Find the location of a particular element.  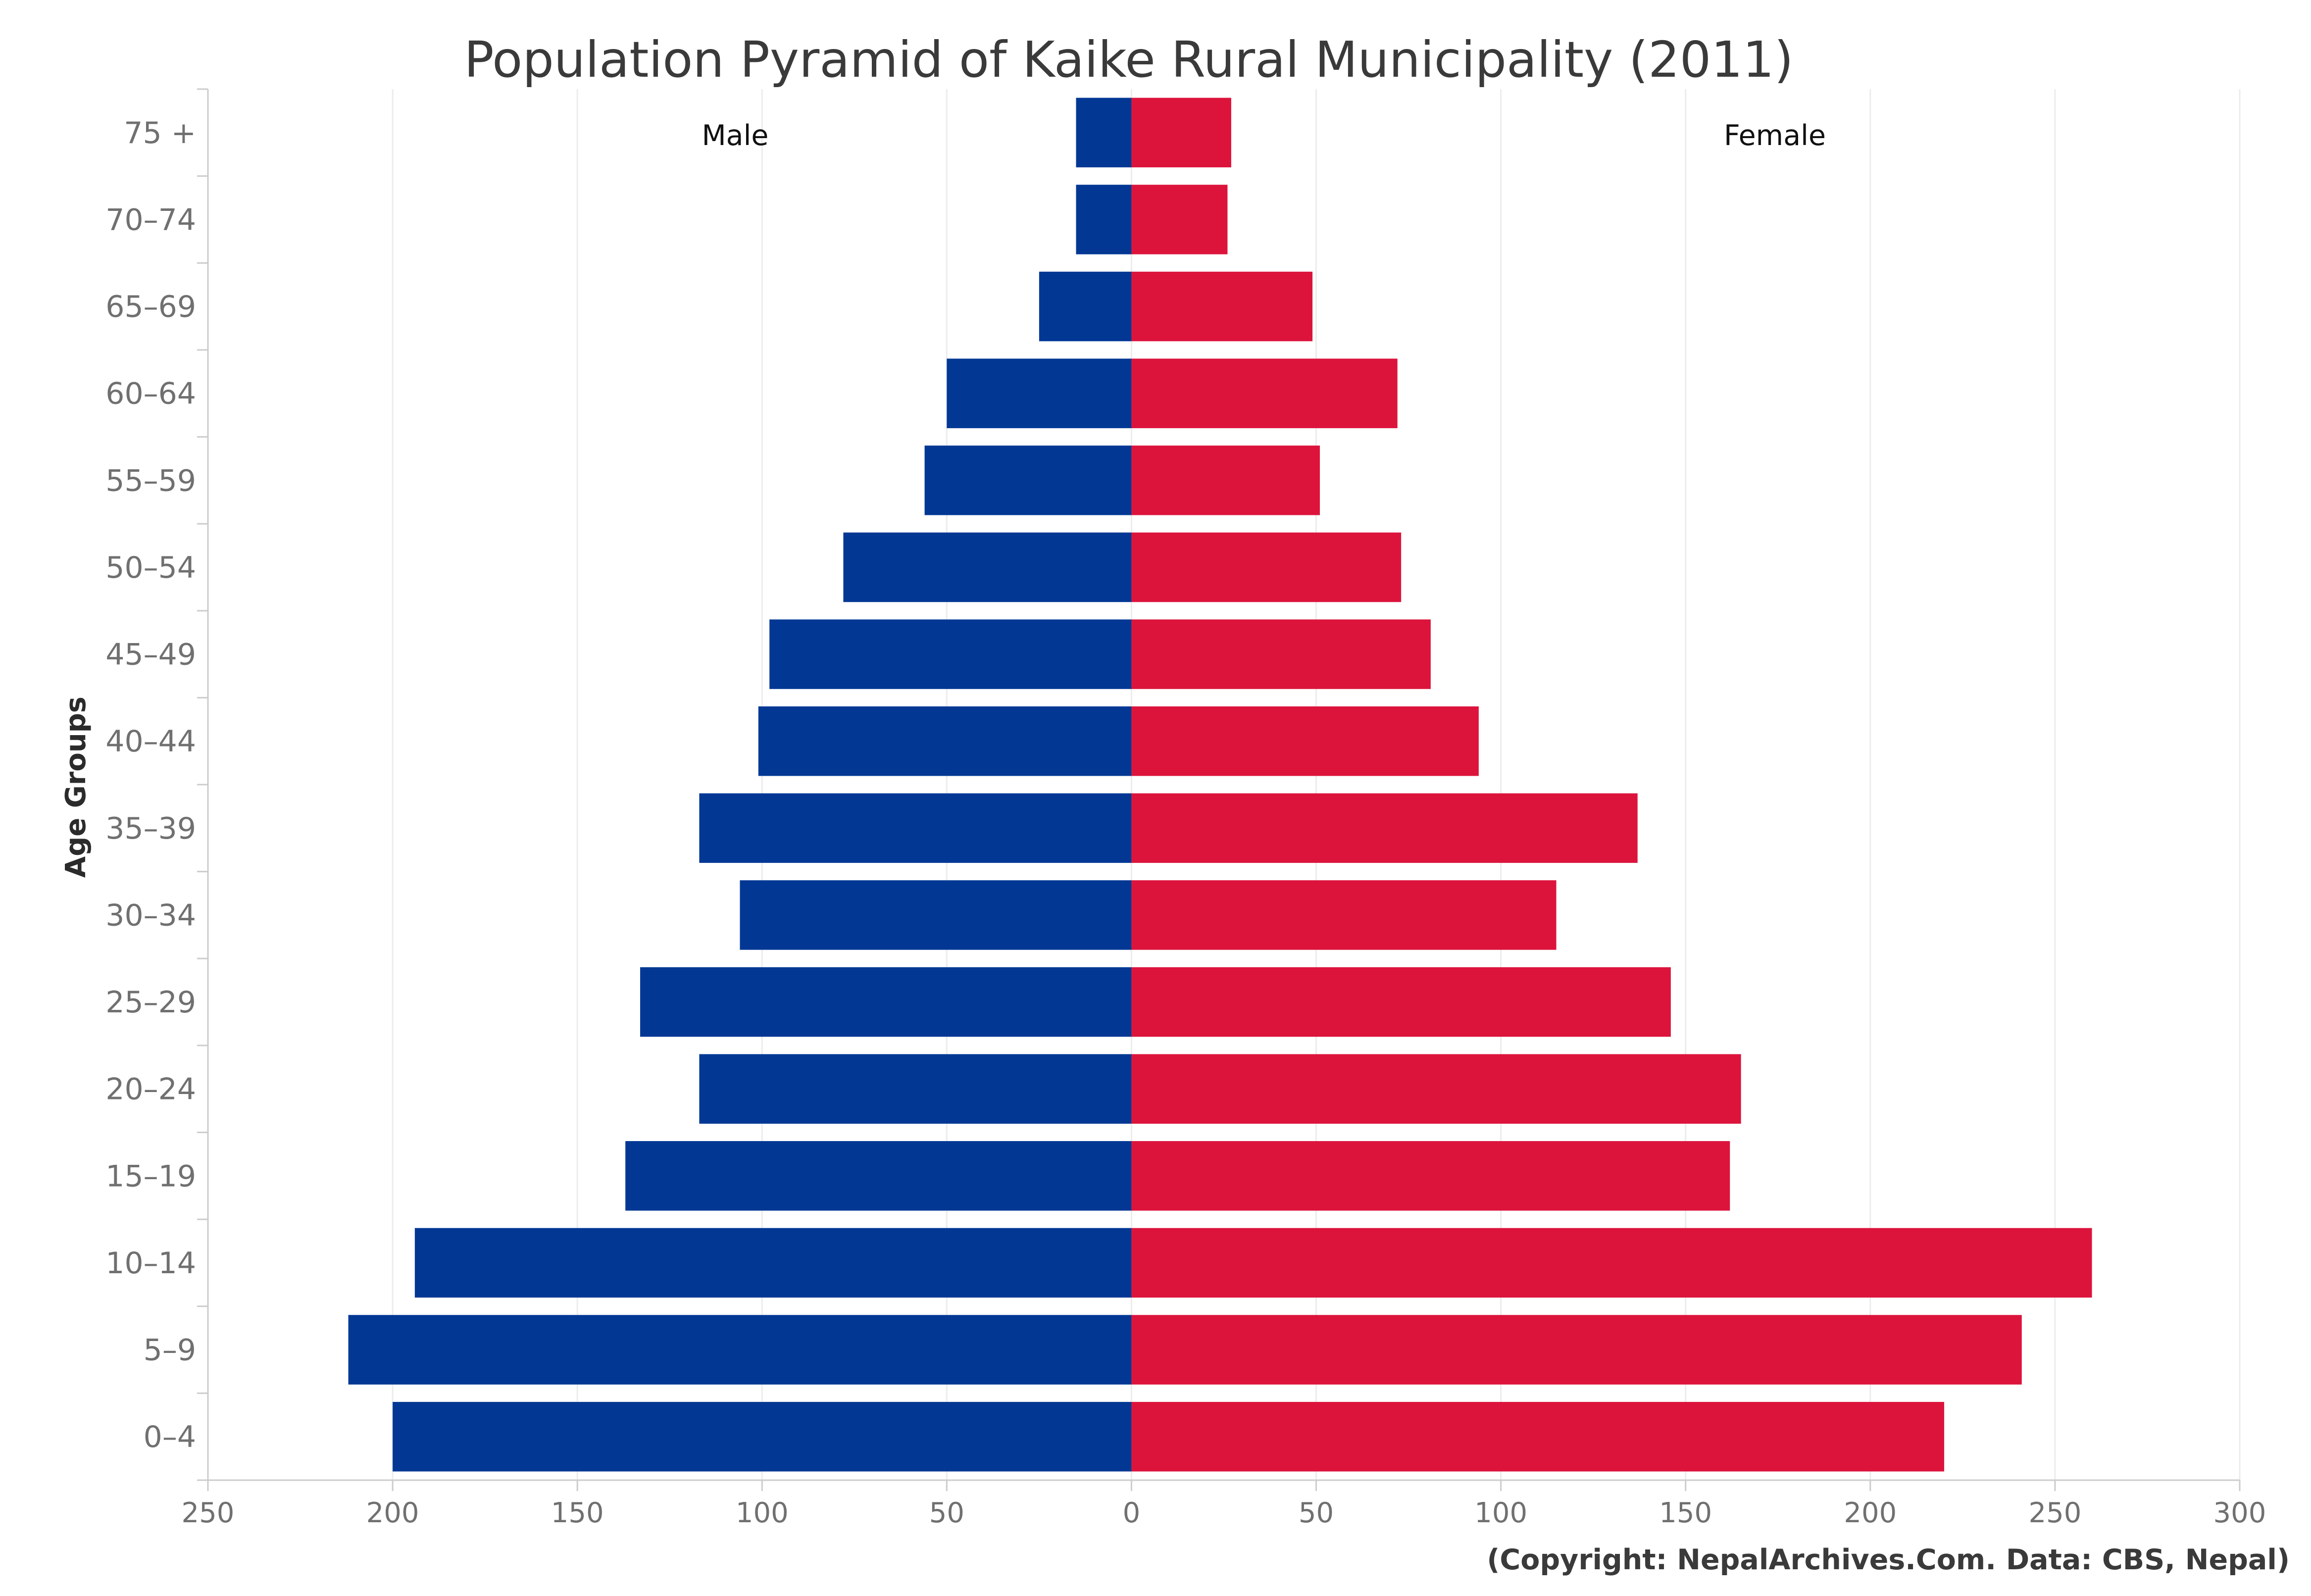

x-tick-label: 0 is located at coordinates (1132, 1513).